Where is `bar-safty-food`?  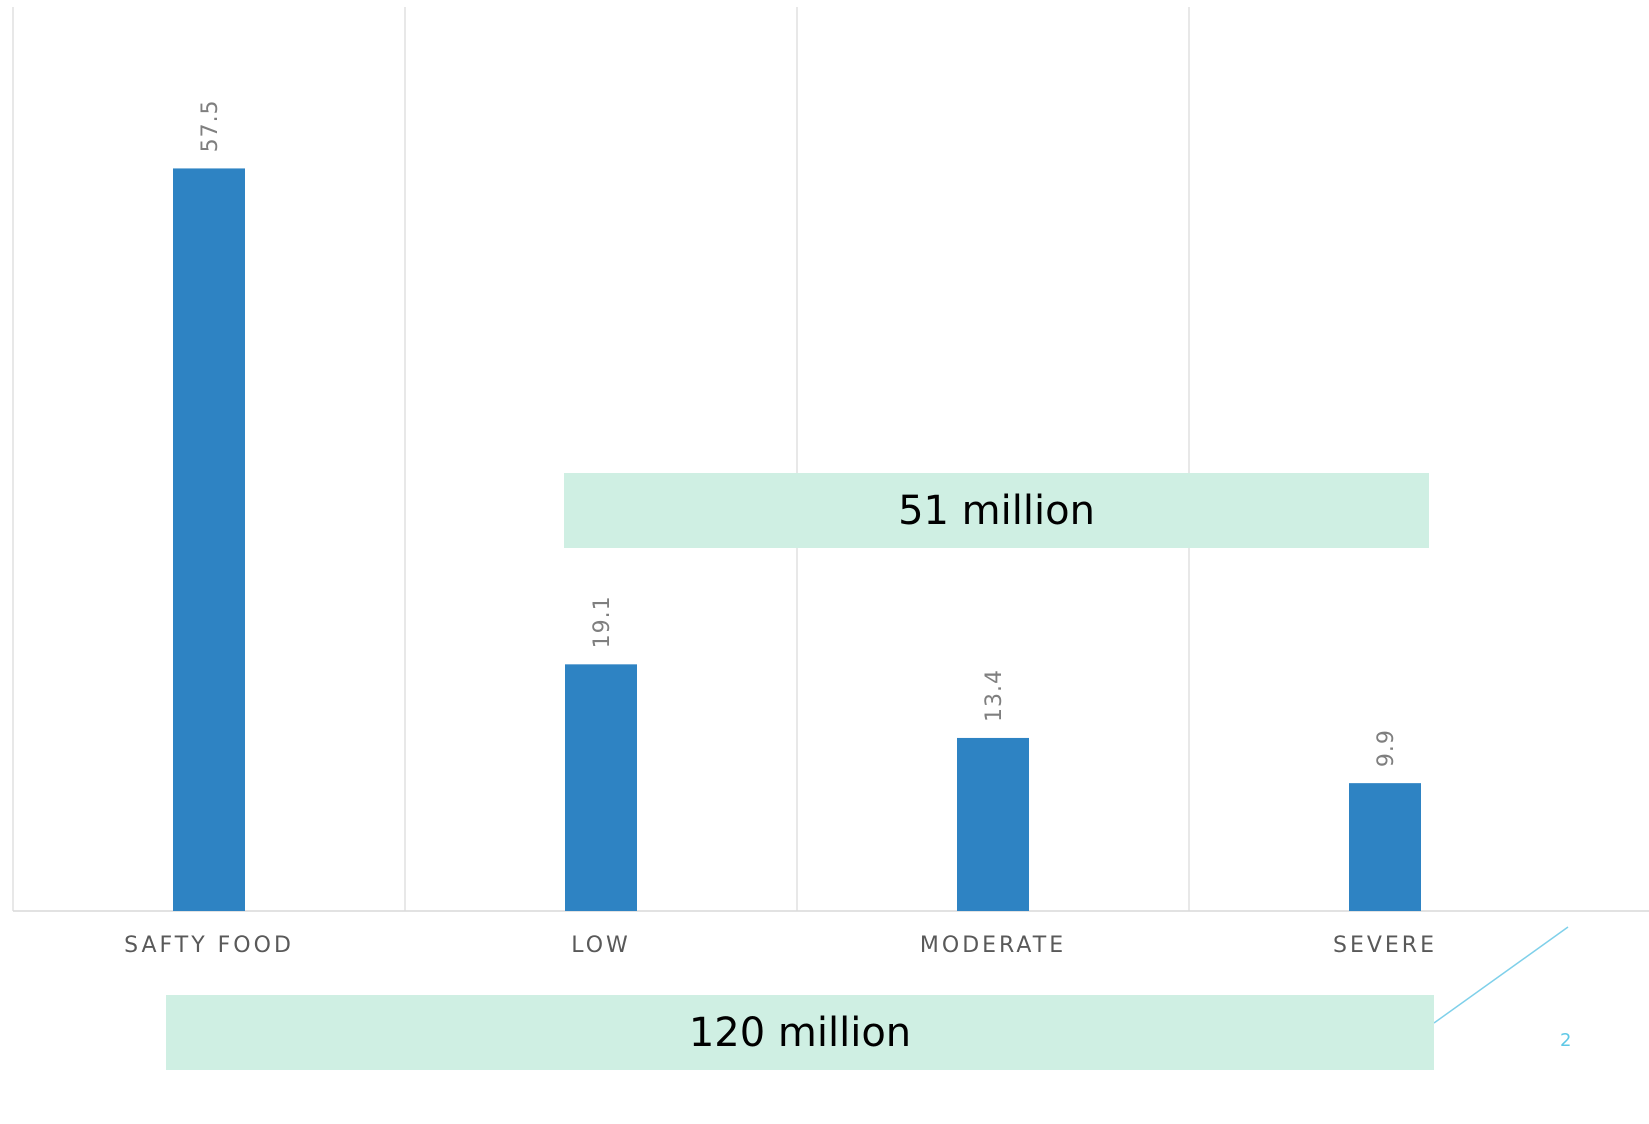
bar-safty-food is located at coordinates (209, 539).